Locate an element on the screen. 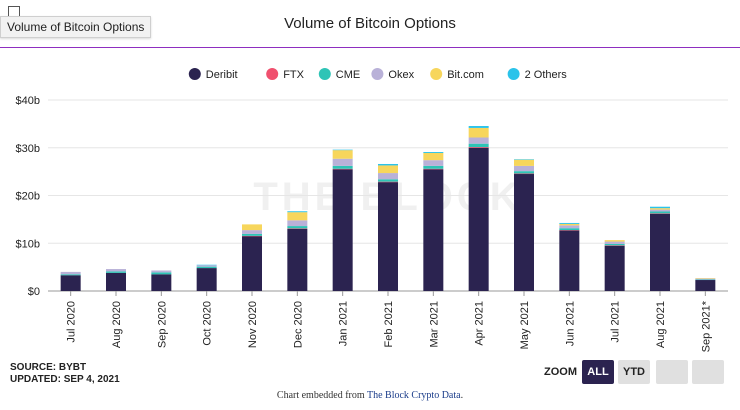 This screenshot has width=740, height=410. source-info: SOURCE: BYBT UPDATED: SEP 4, 2021 is located at coordinates (65, 374).